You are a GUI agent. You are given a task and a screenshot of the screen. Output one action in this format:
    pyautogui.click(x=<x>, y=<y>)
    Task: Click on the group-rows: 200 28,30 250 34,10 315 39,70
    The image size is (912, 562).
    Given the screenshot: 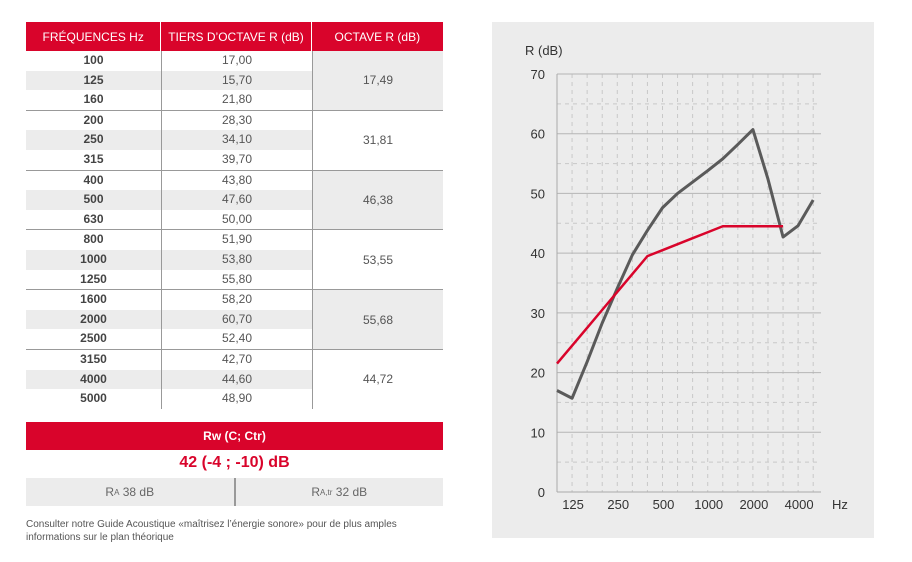 What is the action you would take?
    pyautogui.click(x=169, y=140)
    